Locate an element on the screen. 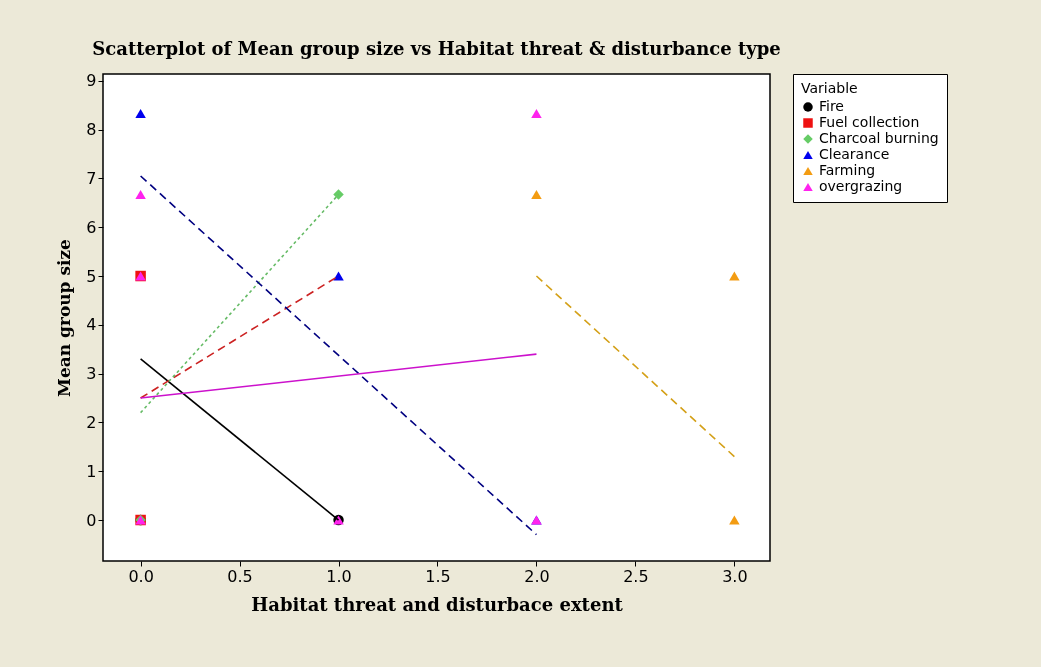 Image resolution: width=1041 pixels, height=667 pixels. legend-label: Charcoal burning is located at coordinates (879, 138).